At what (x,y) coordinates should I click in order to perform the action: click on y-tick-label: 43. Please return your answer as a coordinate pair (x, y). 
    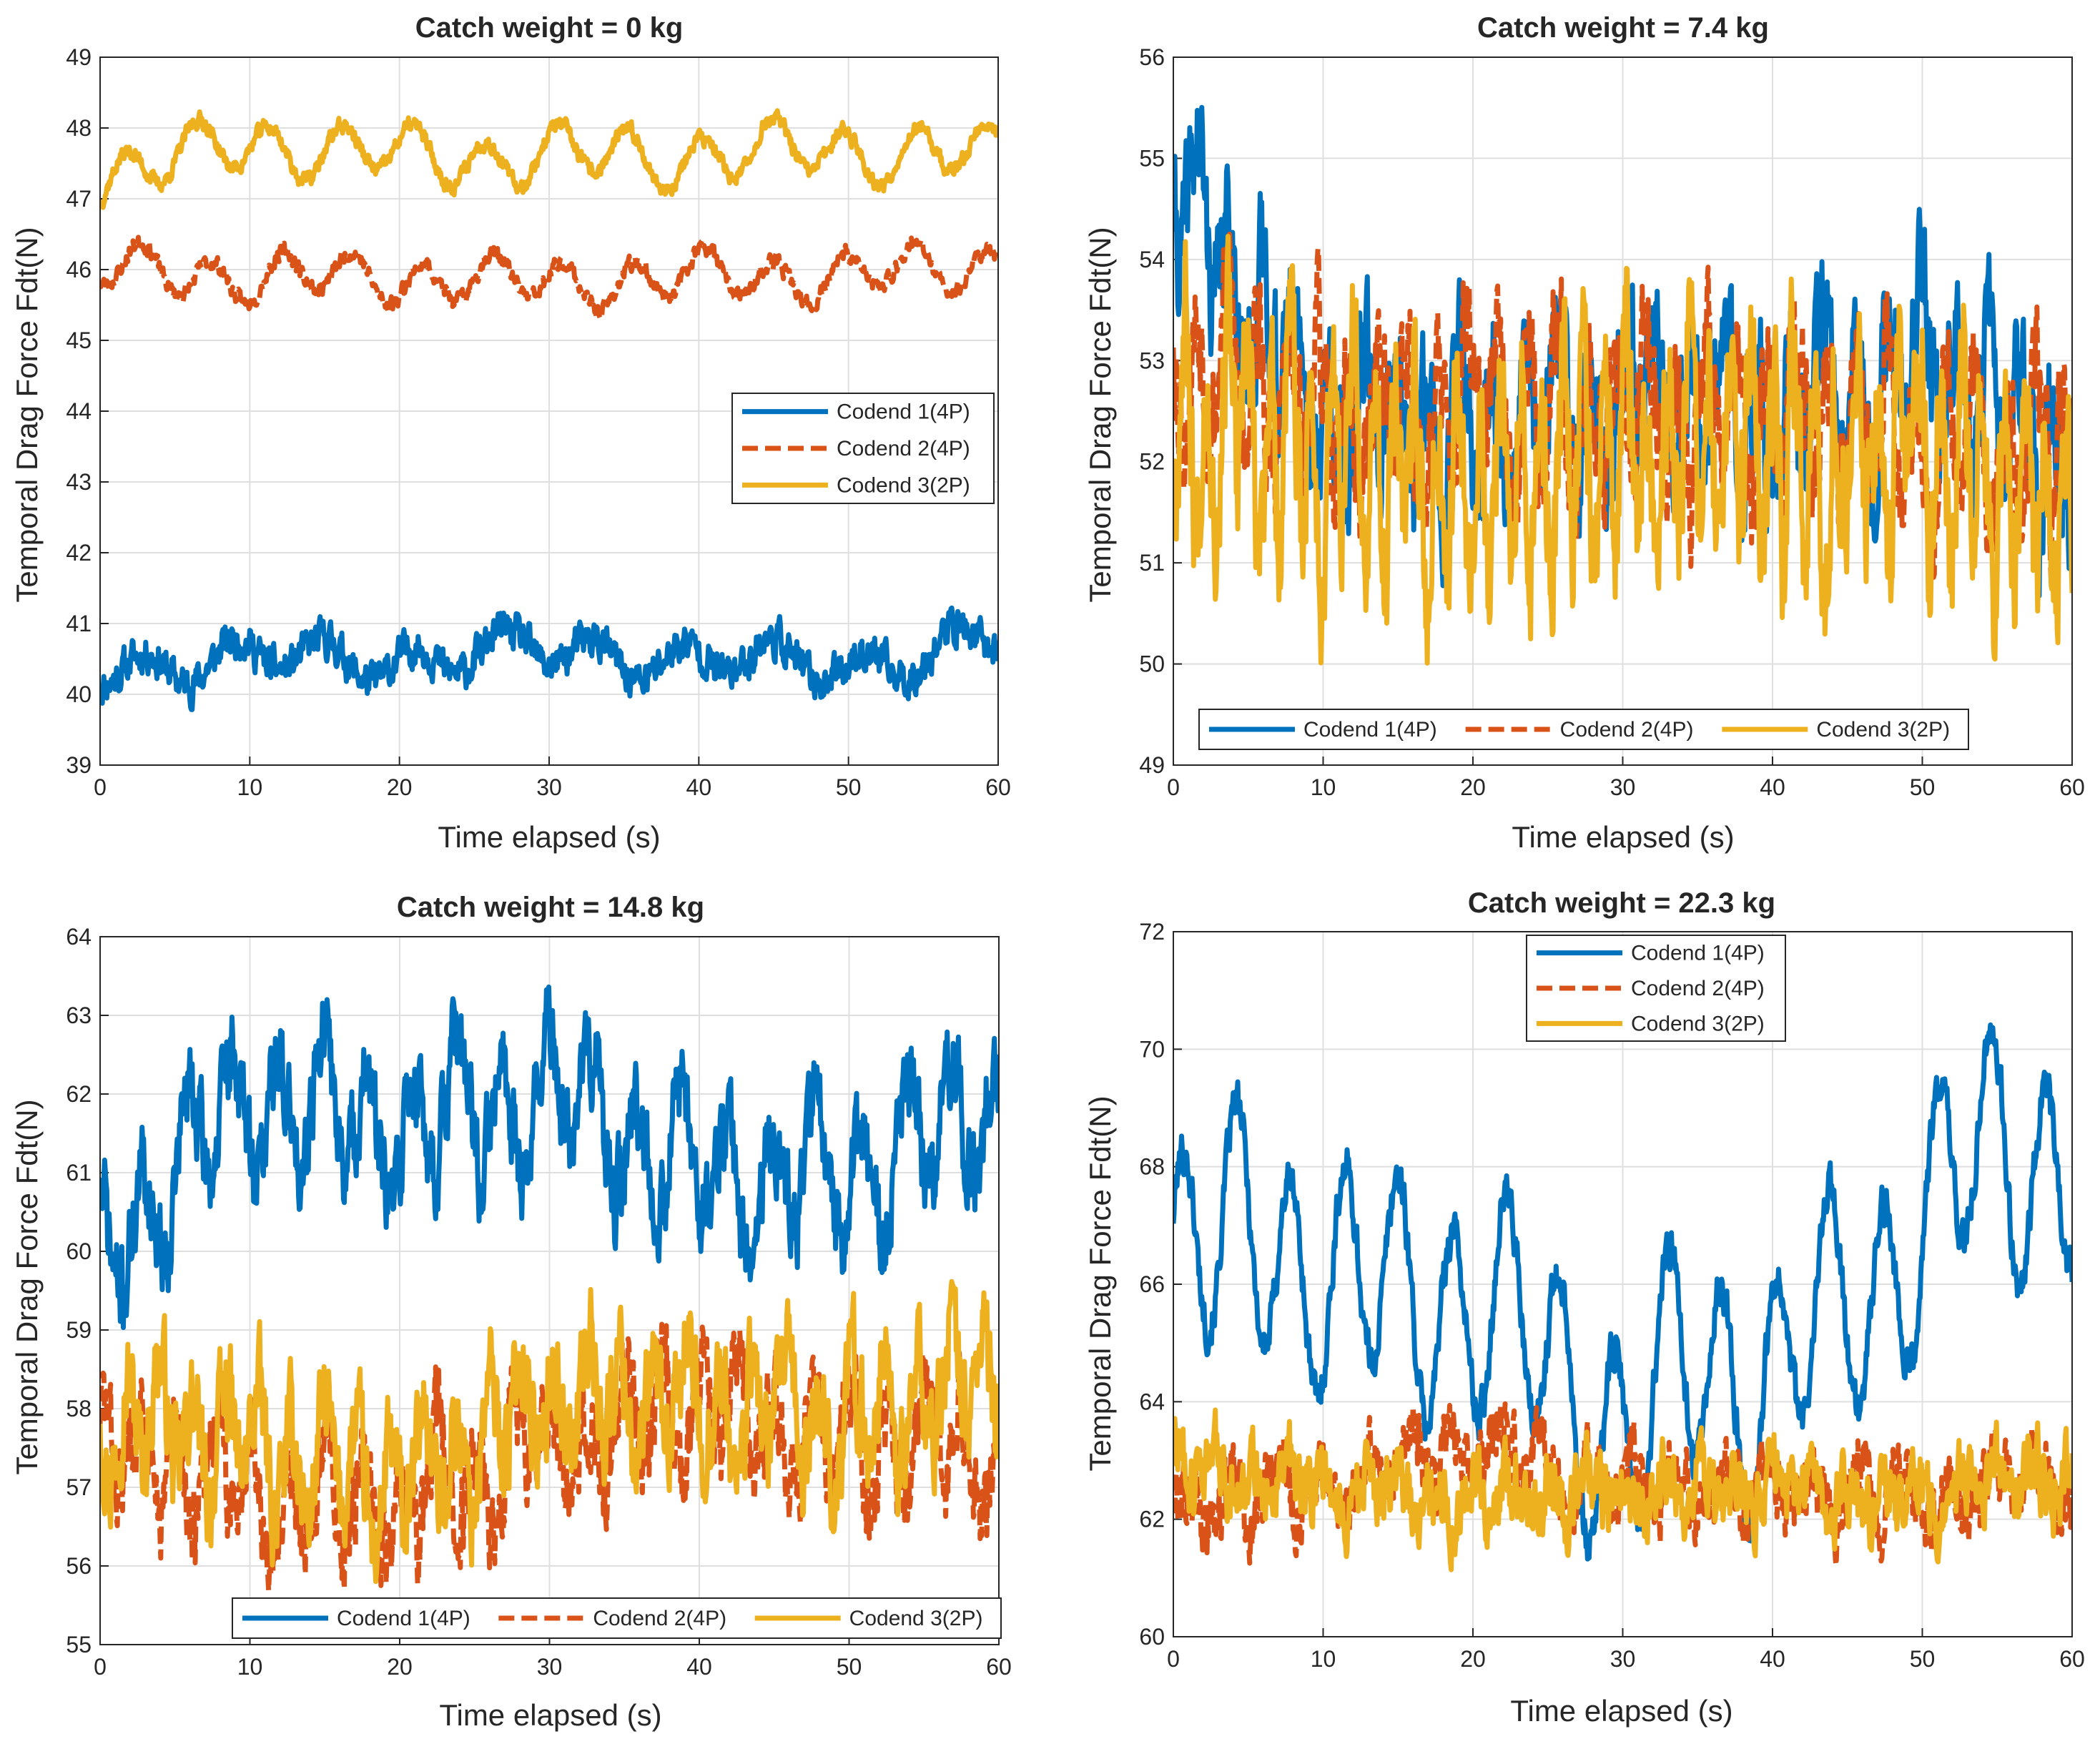
    Looking at the image, I should click on (79, 482).